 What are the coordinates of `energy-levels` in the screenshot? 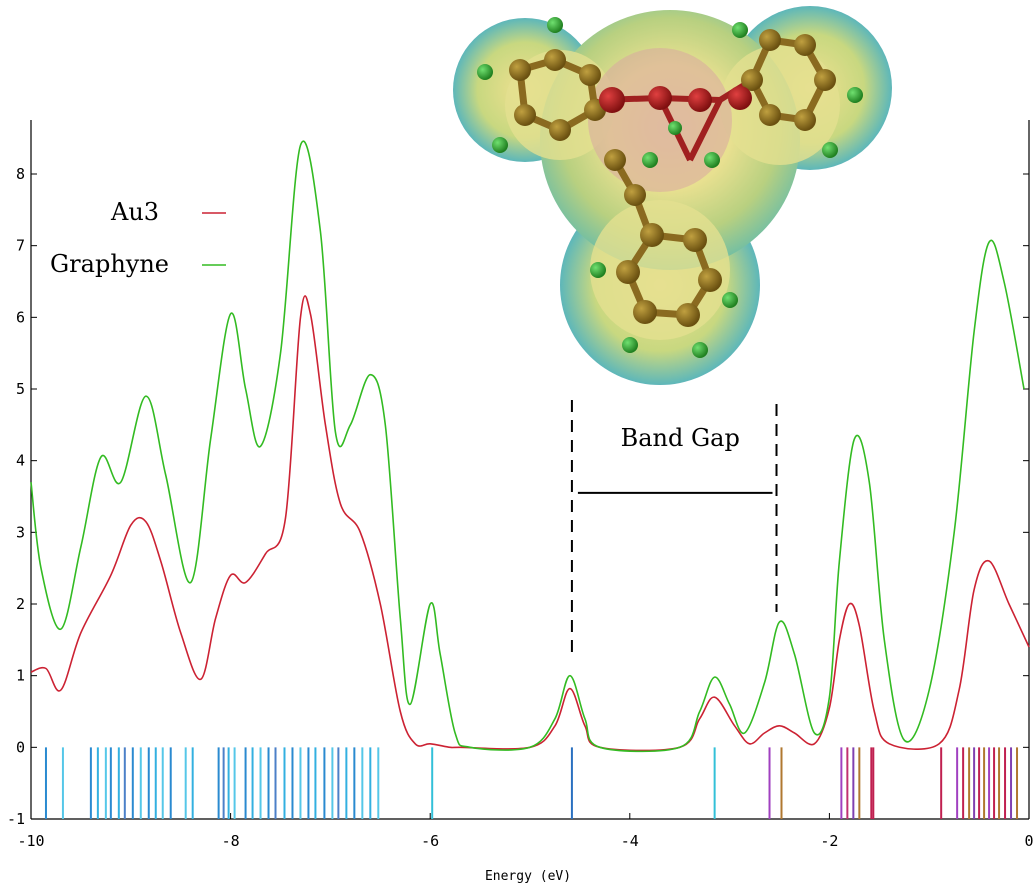 It's located at (531, 783).